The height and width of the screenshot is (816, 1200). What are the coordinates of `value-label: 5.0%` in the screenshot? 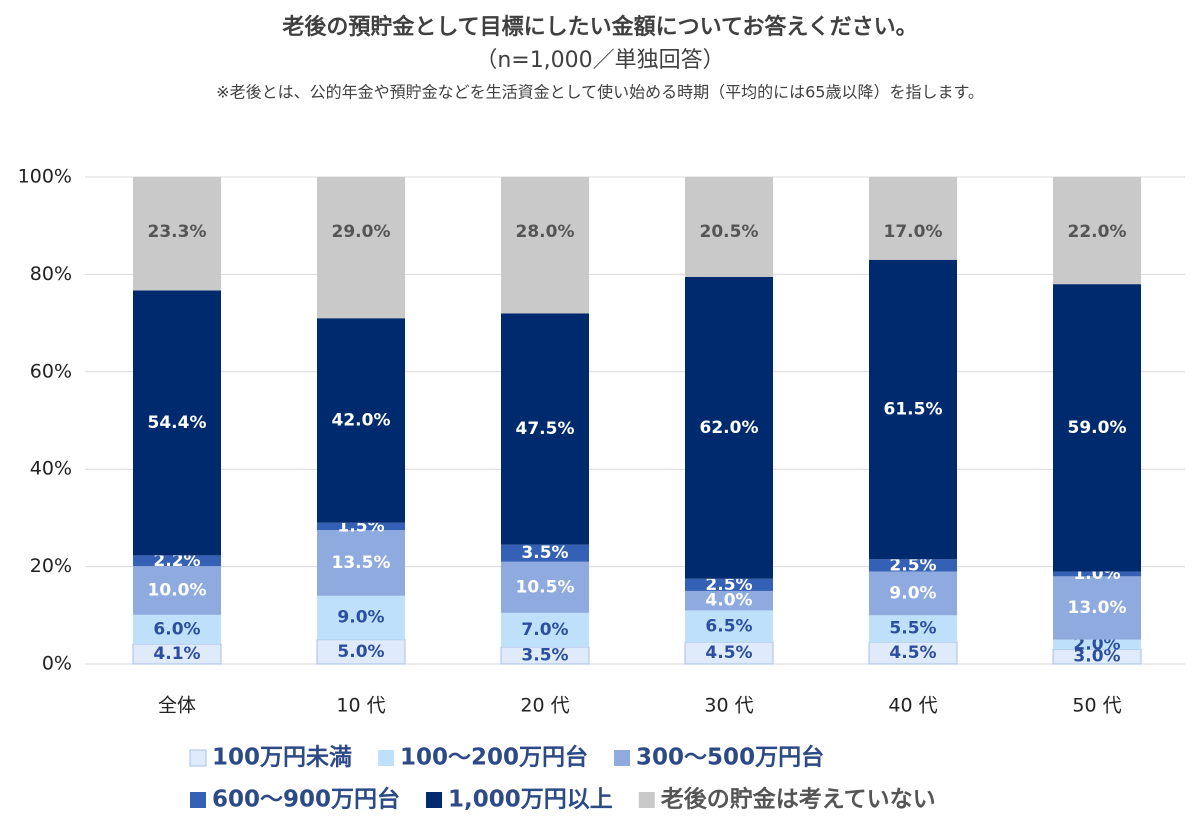 It's located at (360, 652).